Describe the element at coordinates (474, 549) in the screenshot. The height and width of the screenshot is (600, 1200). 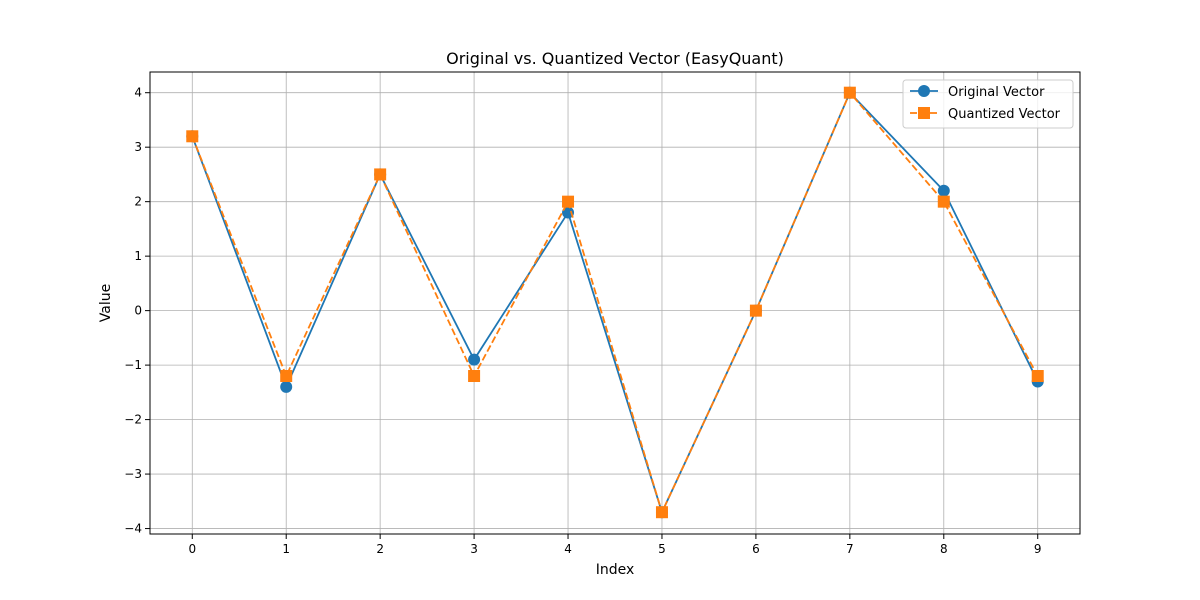
I see `x-tick-label: 3` at that location.